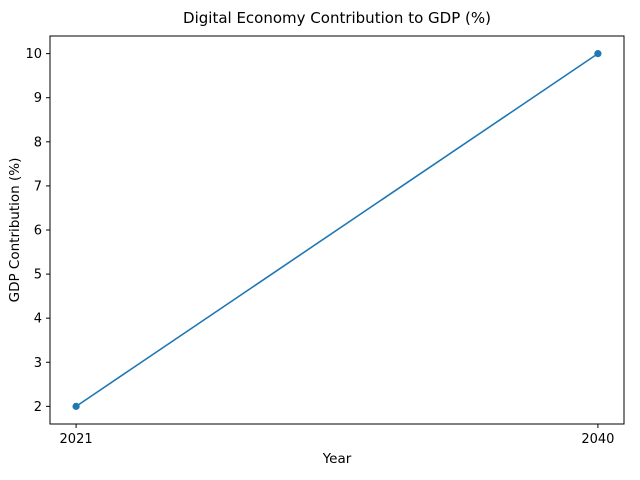 Image resolution: width=640 pixels, height=480 pixels. What do you see at coordinates (33, 54) in the screenshot?
I see `y-tick-label: 10` at bounding box center [33, 54].